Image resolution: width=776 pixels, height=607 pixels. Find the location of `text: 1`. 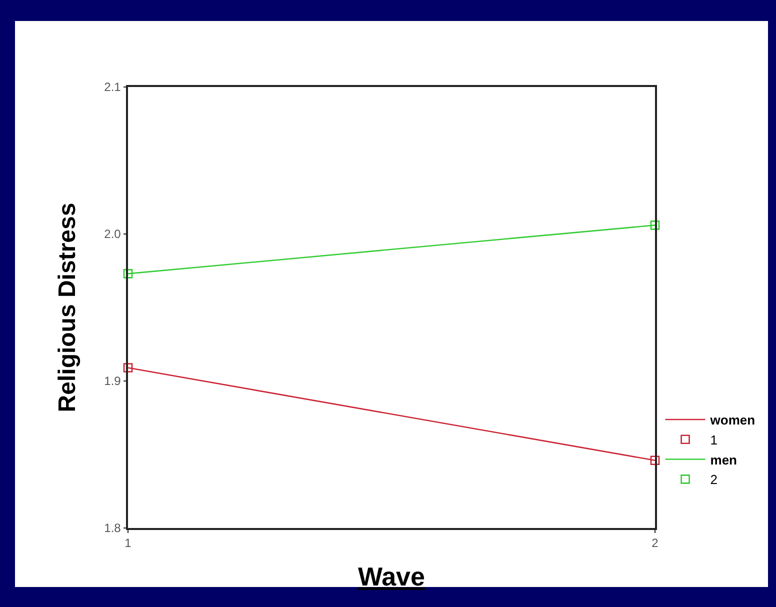

text: 1 is located at coordinates (714, 440).